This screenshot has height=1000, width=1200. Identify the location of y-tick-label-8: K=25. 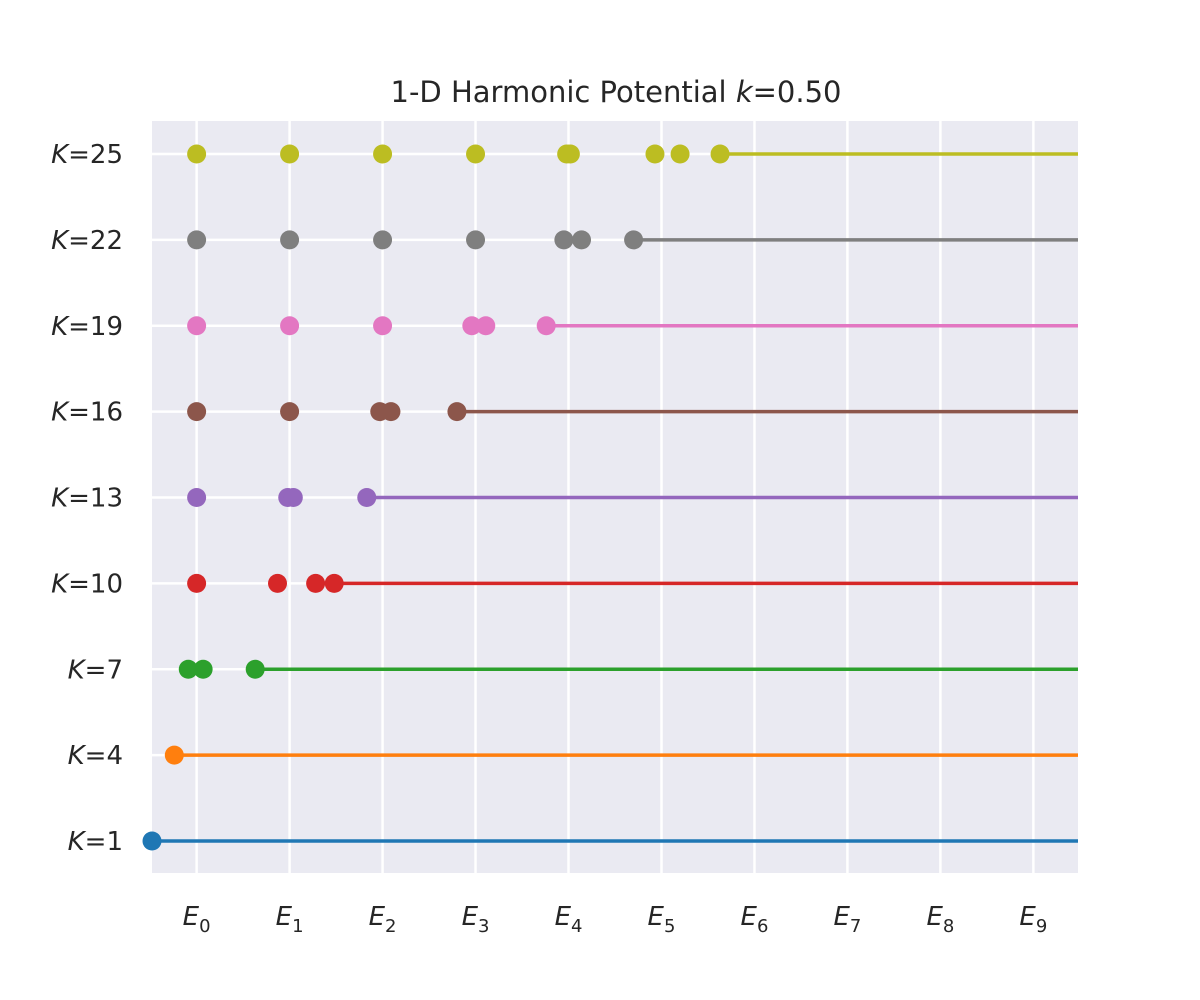
(87, 155).